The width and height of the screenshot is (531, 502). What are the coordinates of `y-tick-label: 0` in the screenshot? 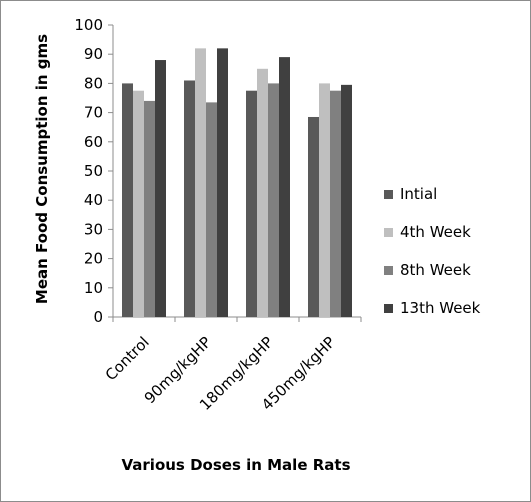 It's located at (98, 317).